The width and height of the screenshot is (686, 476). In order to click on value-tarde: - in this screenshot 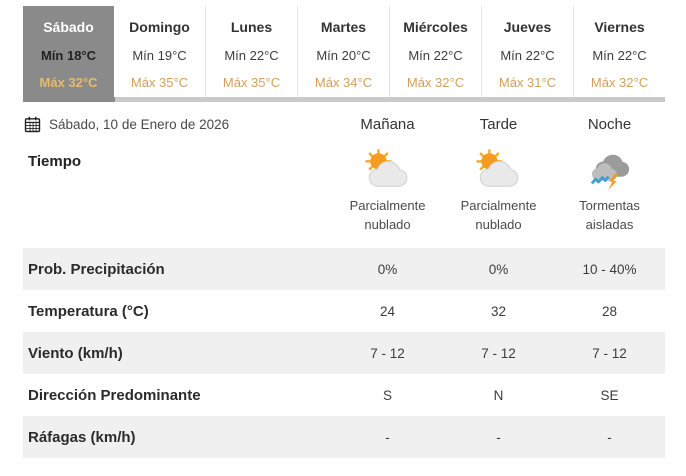, I will do `click(498, 437)`.